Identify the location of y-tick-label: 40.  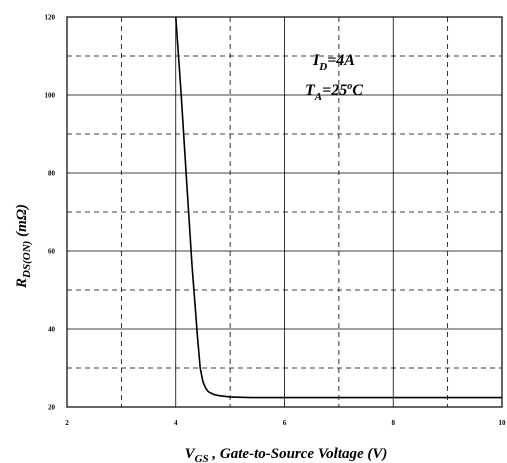
(52, 330).